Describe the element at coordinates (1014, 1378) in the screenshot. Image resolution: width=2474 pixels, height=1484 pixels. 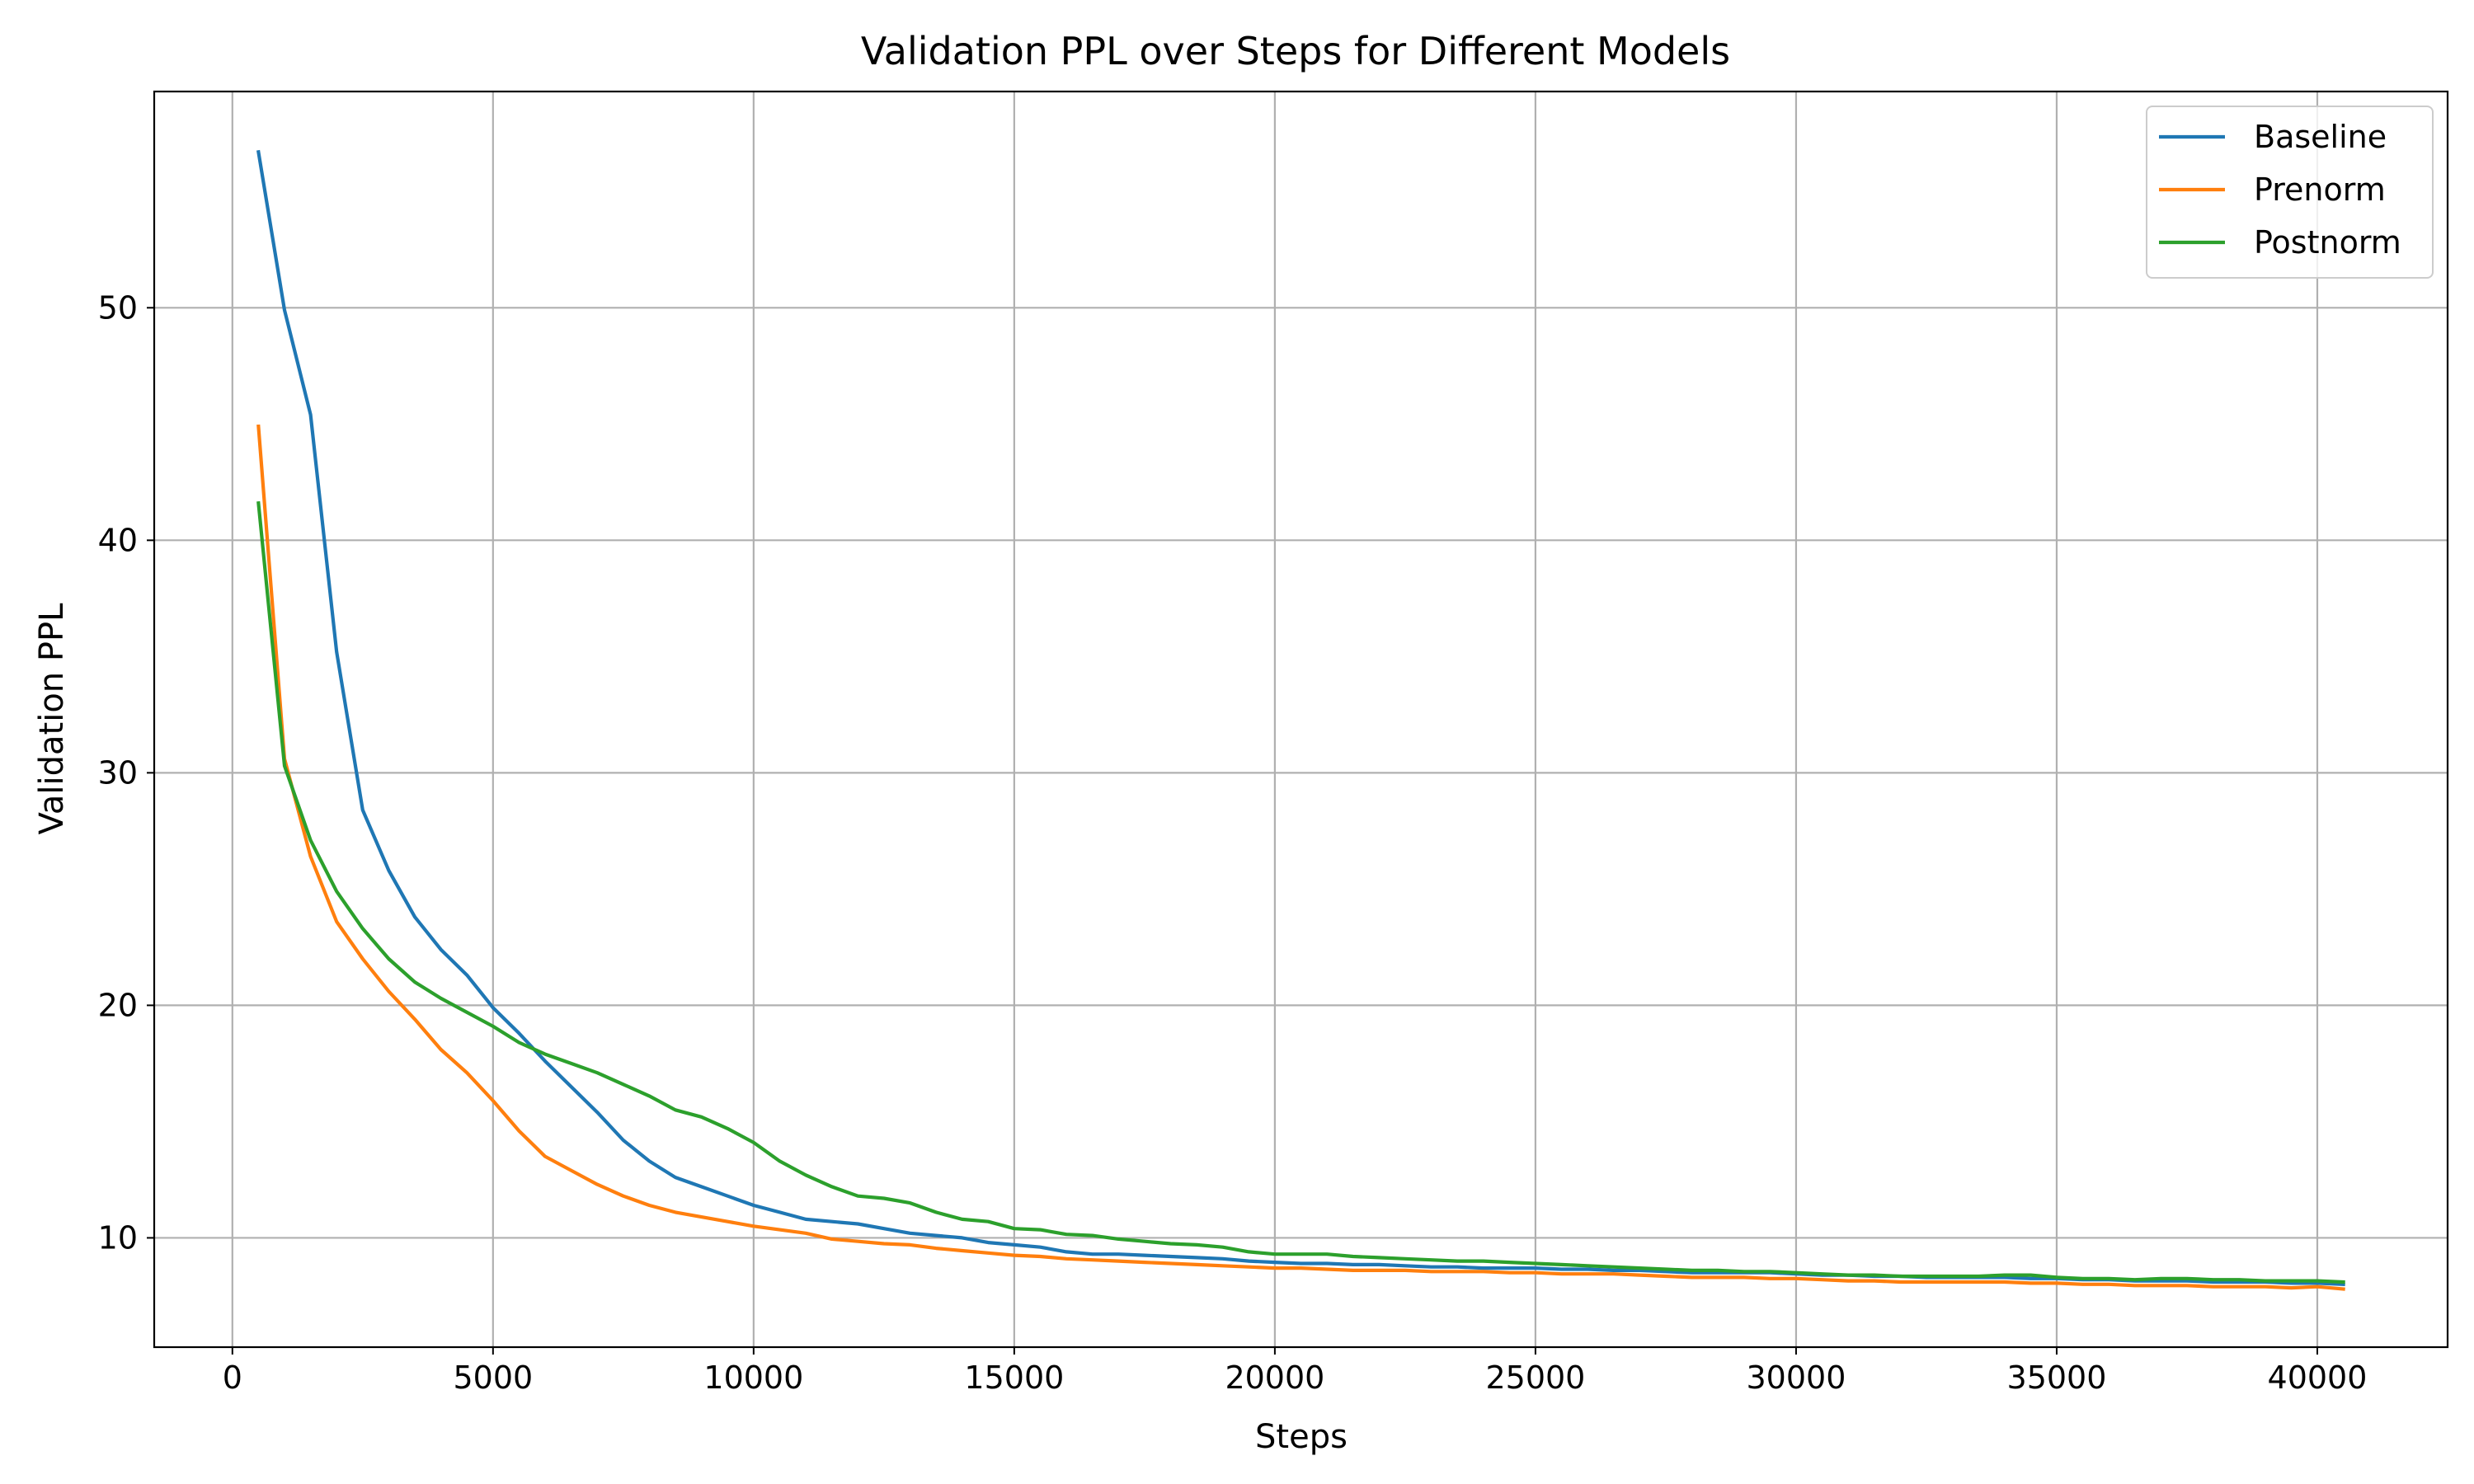
I see `x-tick-label: 15000` at that location.